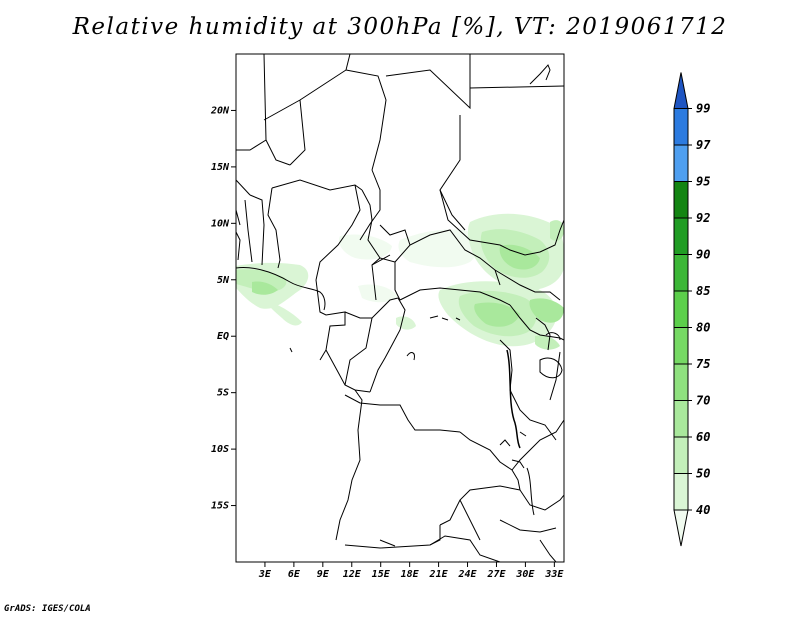 The image size is (800, 618). What do you see at coordinates (703, 474) in the screenshot?
I see `colorbar-label: 50` at bounding box center [703, 474].